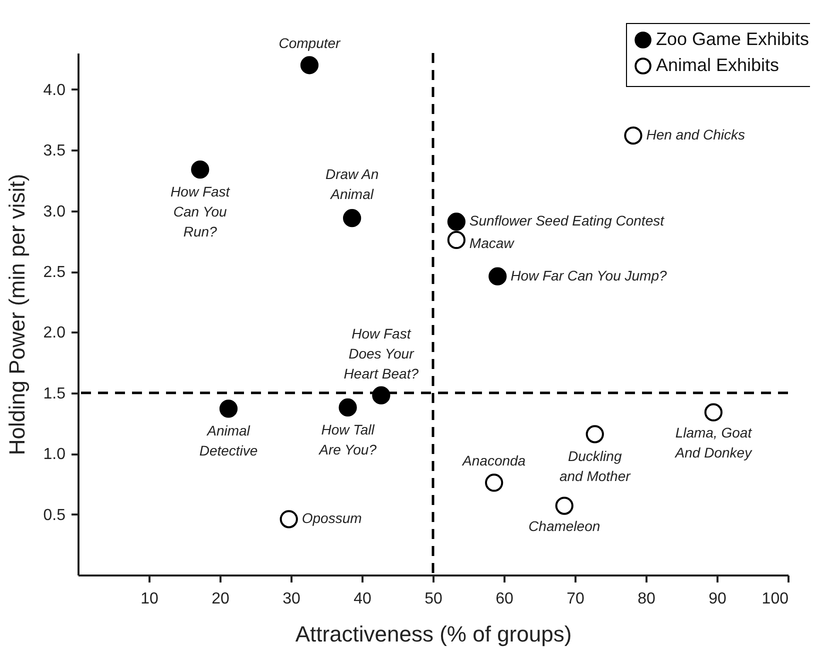 Image resolution: width=820 pixels, height=662 pixels. What do you see at coordinates (54, 211) in the screenshot?
I see `y-tick-label: 3.0` at bounding box center [54, 211].